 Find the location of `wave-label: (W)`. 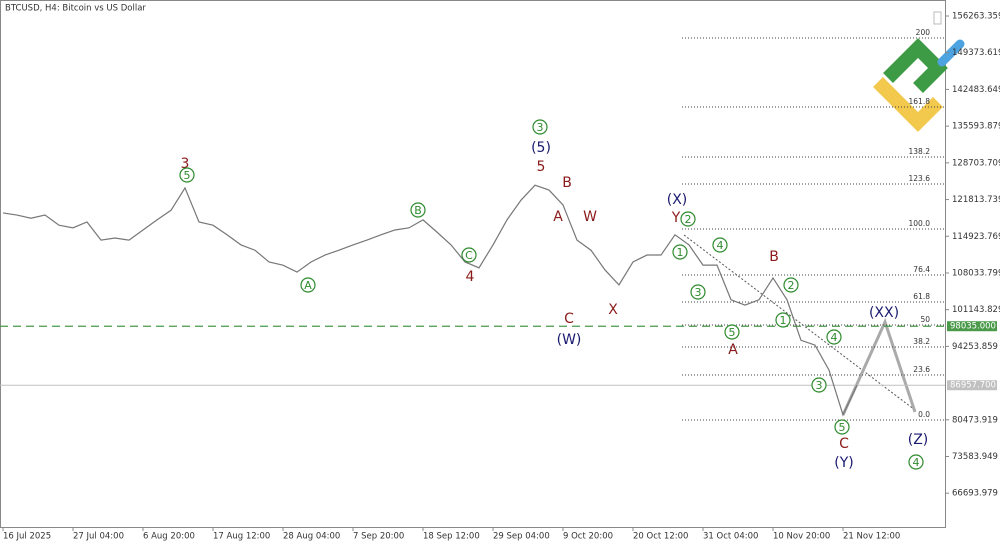

wave-label: (W) is located at coordinates (569, 340).